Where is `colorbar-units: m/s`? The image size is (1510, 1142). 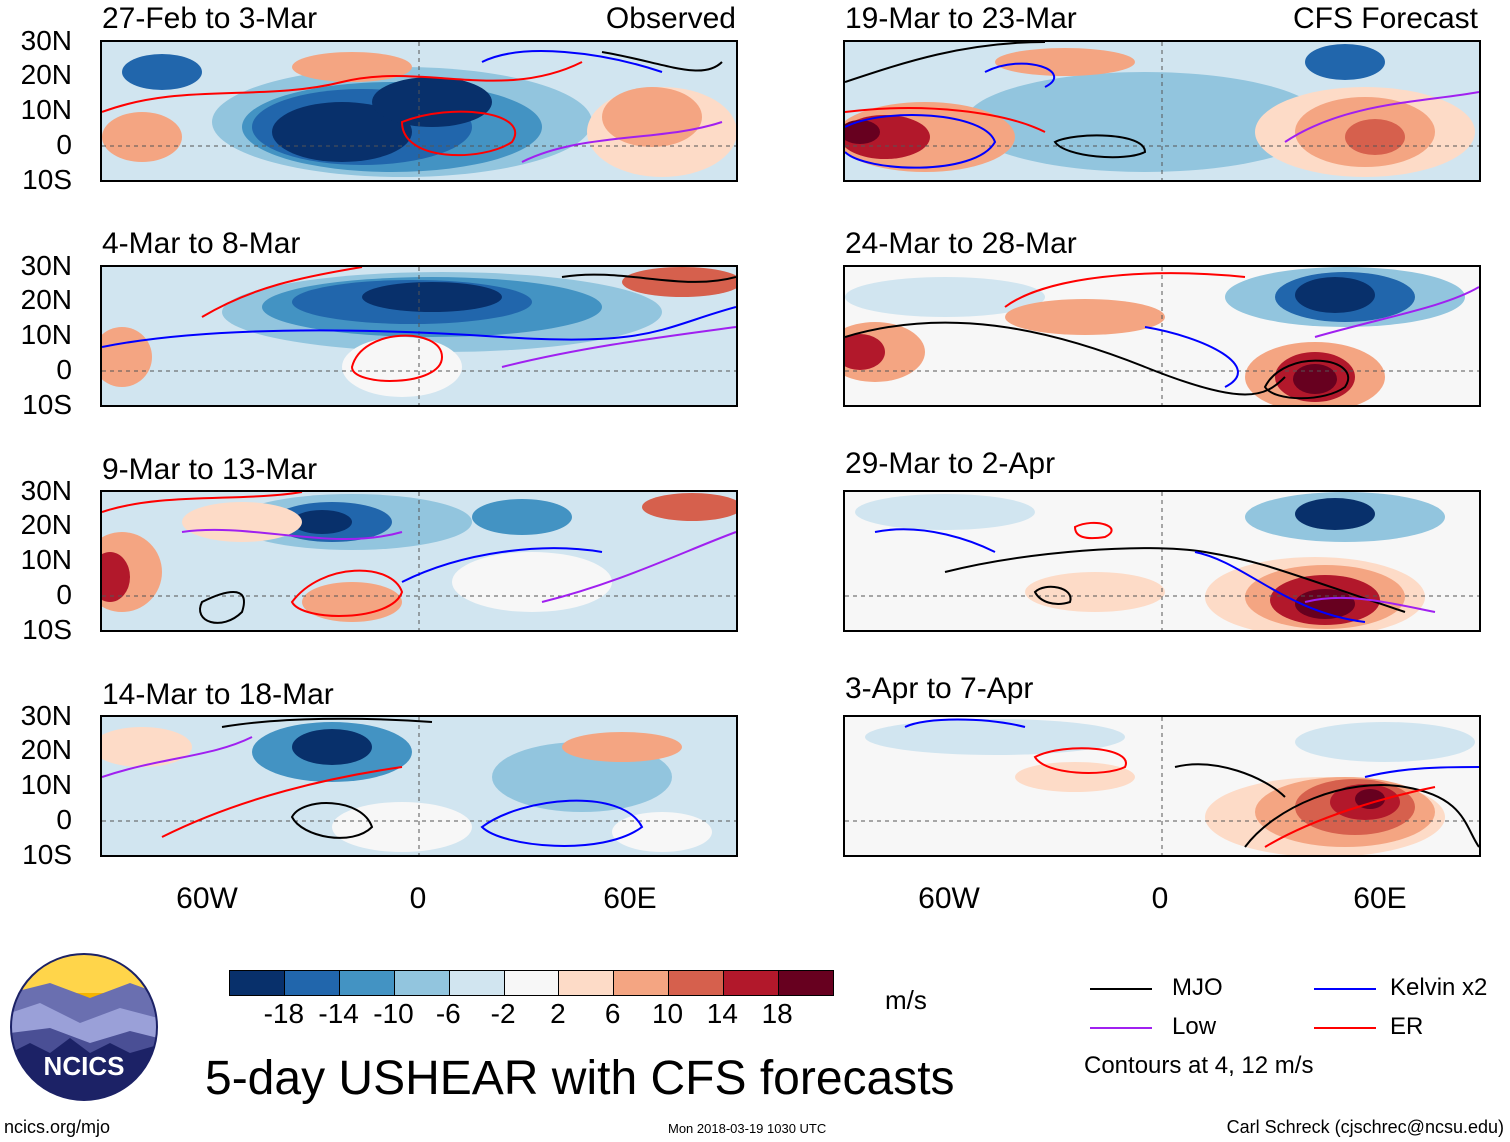
colorbar-units: m/s is located at coordinates (906, 1000).